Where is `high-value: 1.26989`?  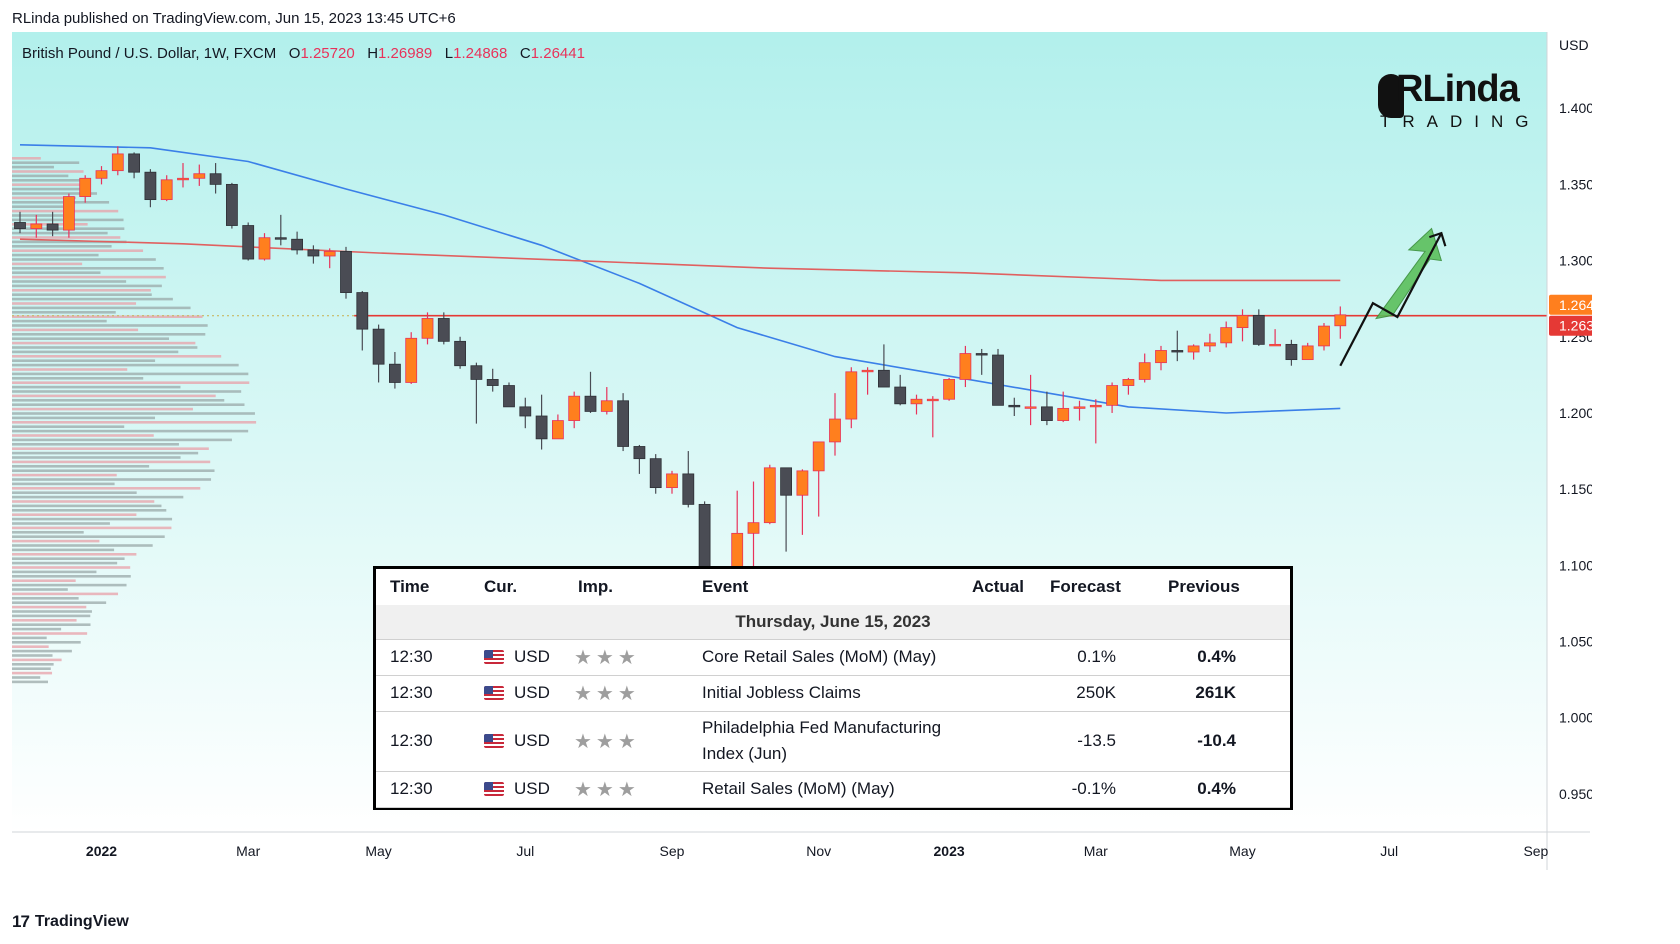
high-value: 1.26989 is located at coordinates (405, 53).